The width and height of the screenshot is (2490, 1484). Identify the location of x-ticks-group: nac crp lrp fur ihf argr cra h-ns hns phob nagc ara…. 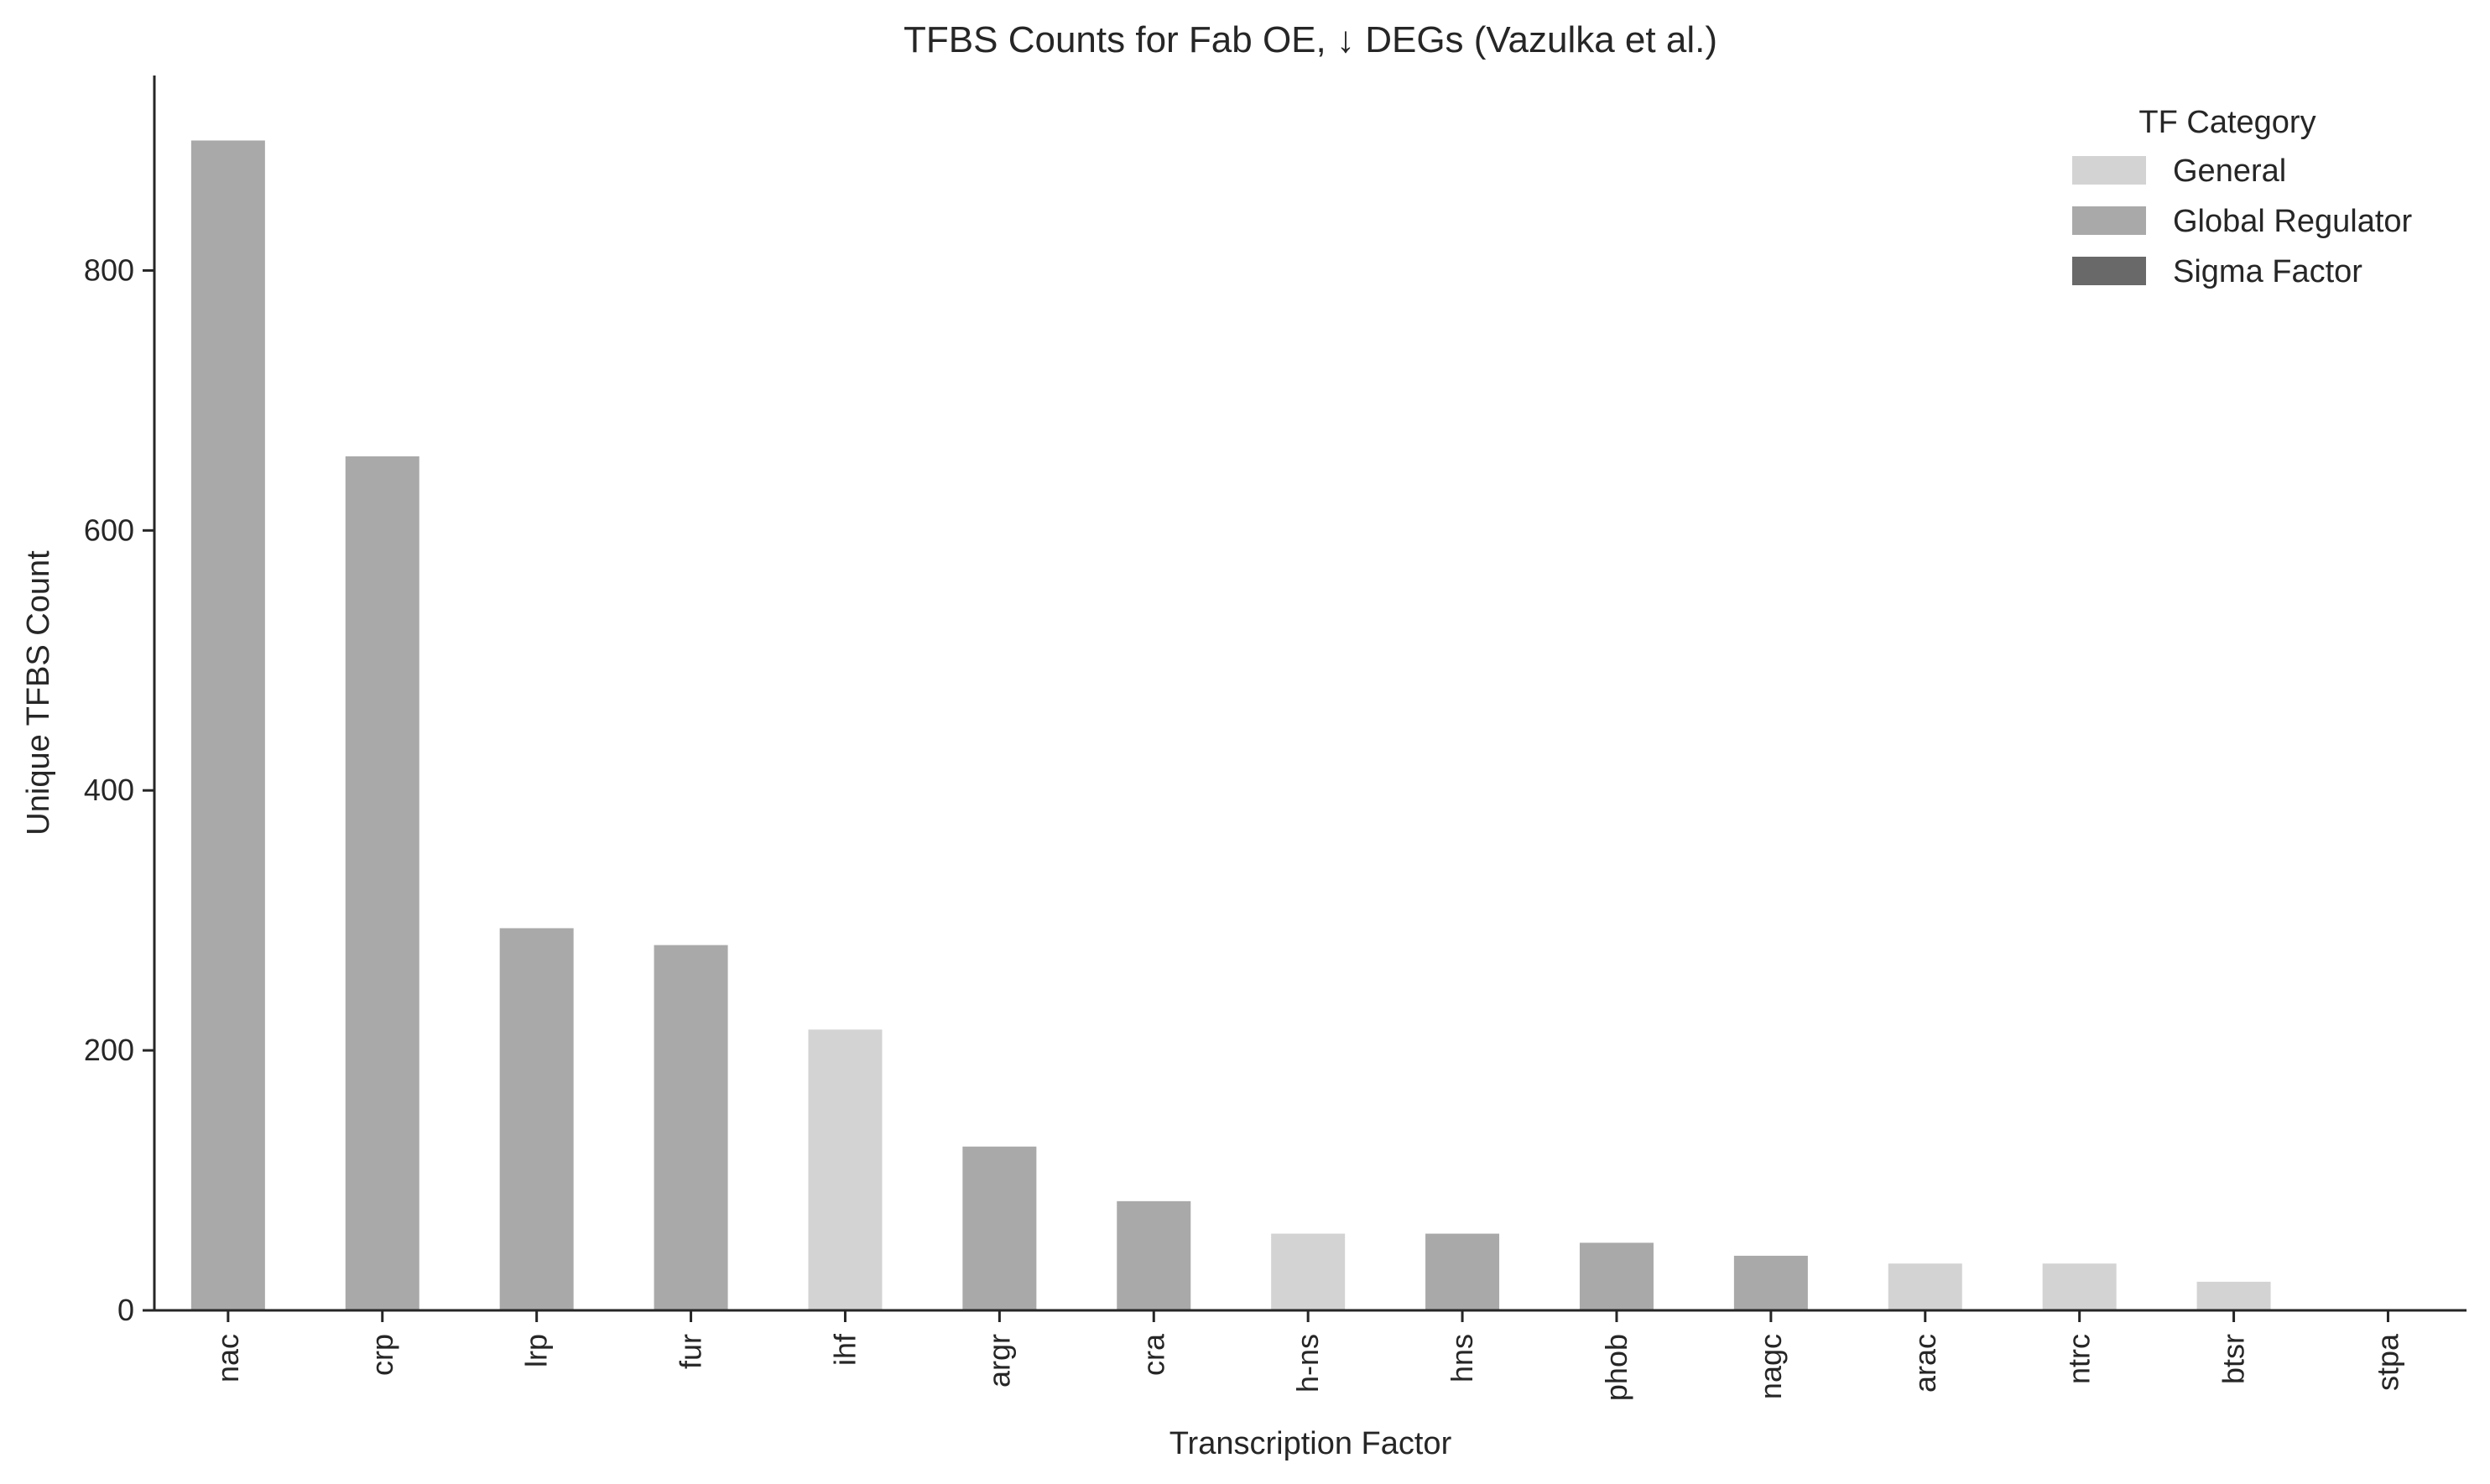
(1307, 1355).